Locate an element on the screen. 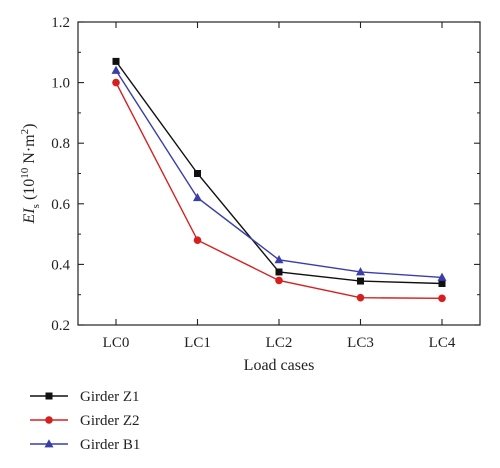  y-title-unit-mid: N·m is located at coordinates (29, 151).